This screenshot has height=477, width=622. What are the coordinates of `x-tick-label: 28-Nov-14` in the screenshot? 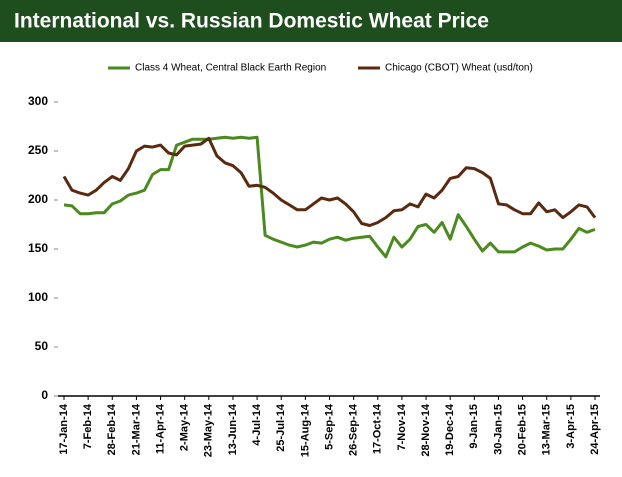 It's located at (426, 429).